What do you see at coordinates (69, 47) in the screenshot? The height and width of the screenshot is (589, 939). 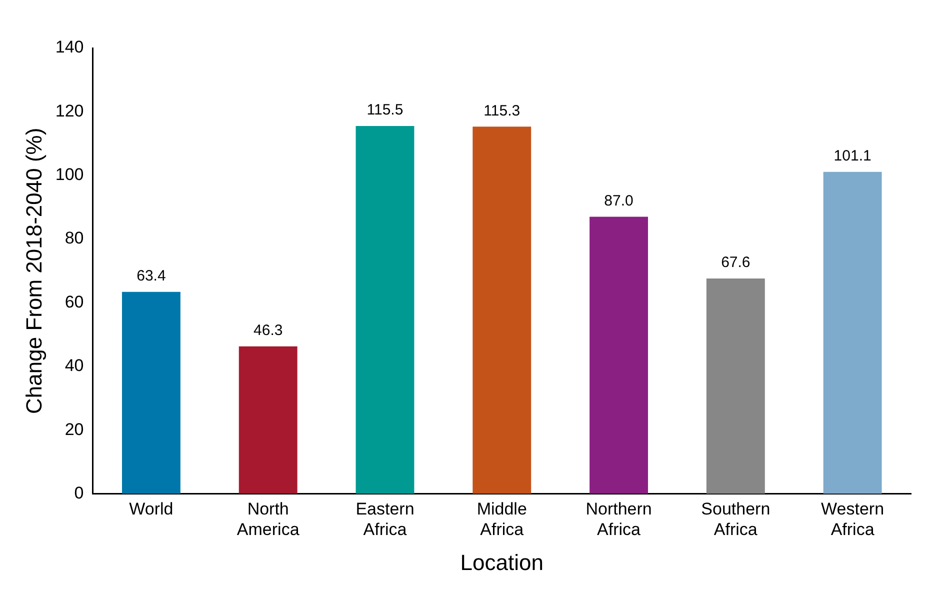 I see `y-tick-label: 140` at bounding box center [69, 47].